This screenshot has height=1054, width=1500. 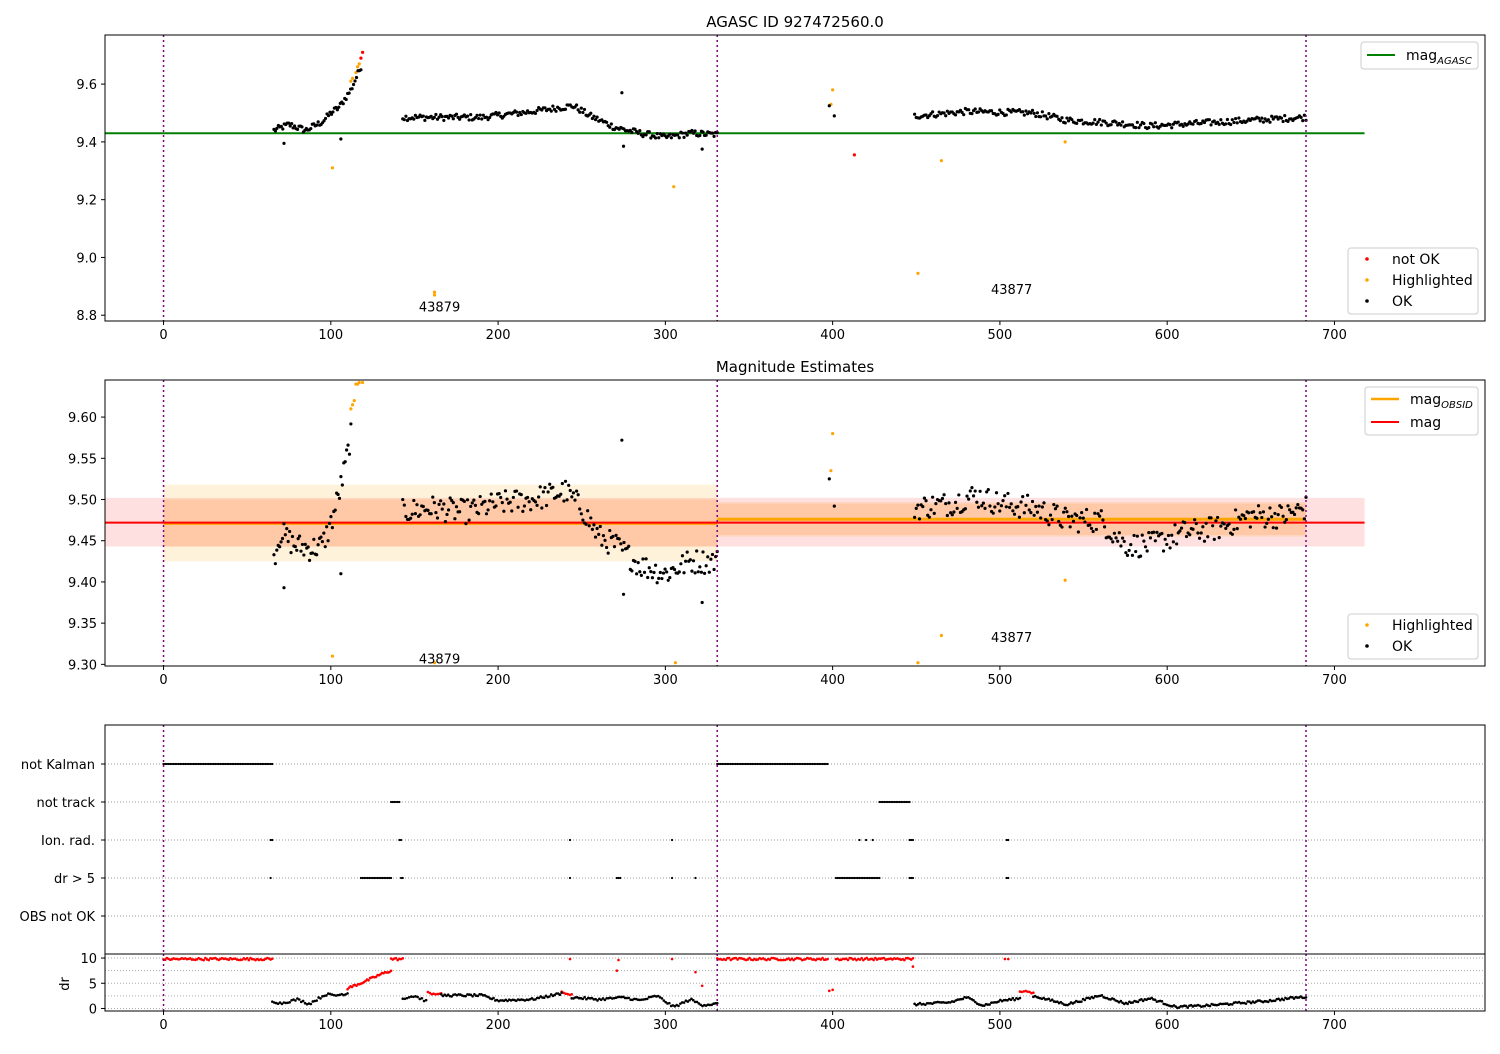 What do you see at coordinates (163, 335) in the screenshot?
I see `x-tick-label: 0` at bounding box center [163, 335].